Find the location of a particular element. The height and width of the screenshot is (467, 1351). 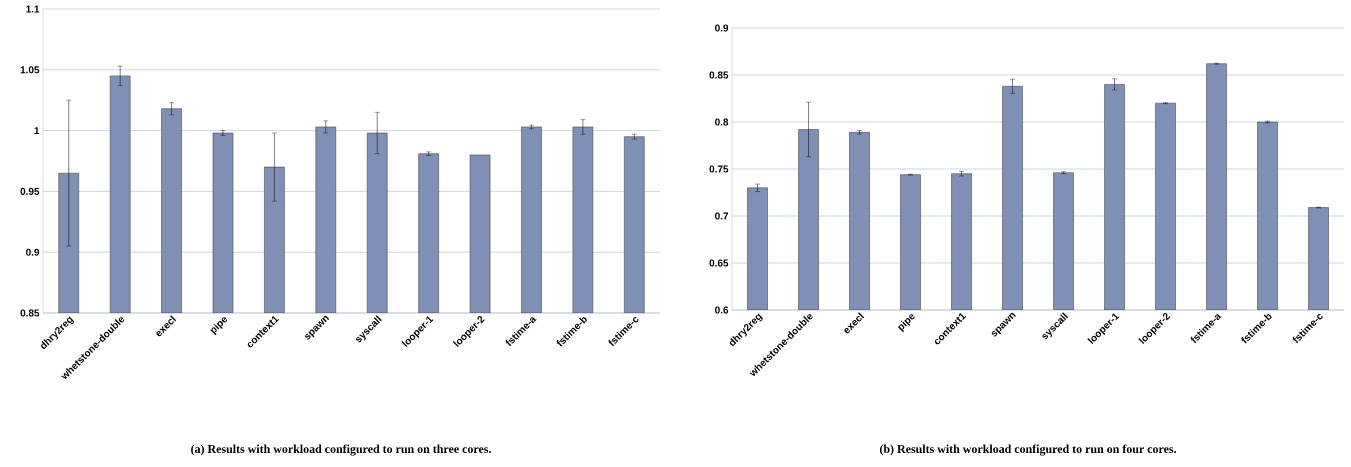

y-tick-label: 1.05 is located at coordinates (30, 70).